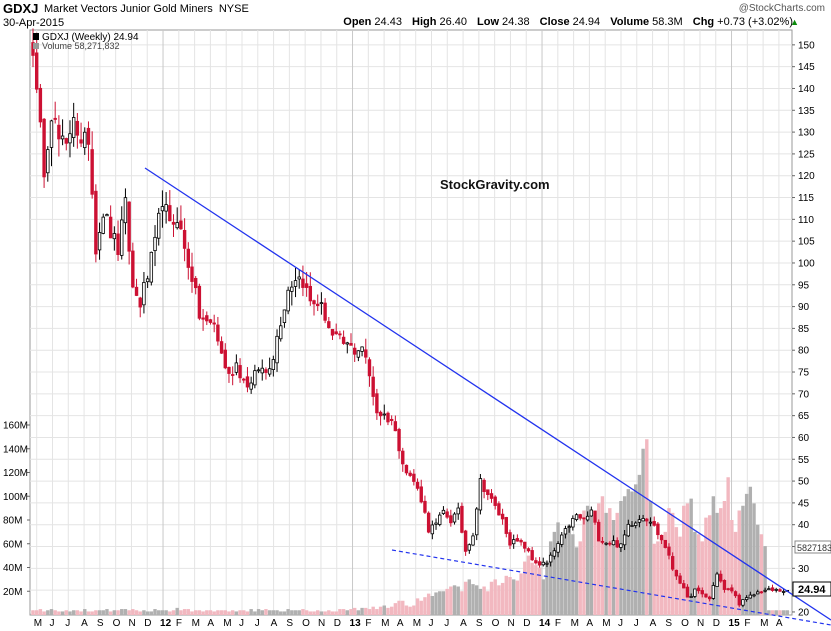 The width and height of the screenshot is (831, 631). Describe the element at coordinates (357, 22) in the screenshot. I see `open-label: Open` at that location.